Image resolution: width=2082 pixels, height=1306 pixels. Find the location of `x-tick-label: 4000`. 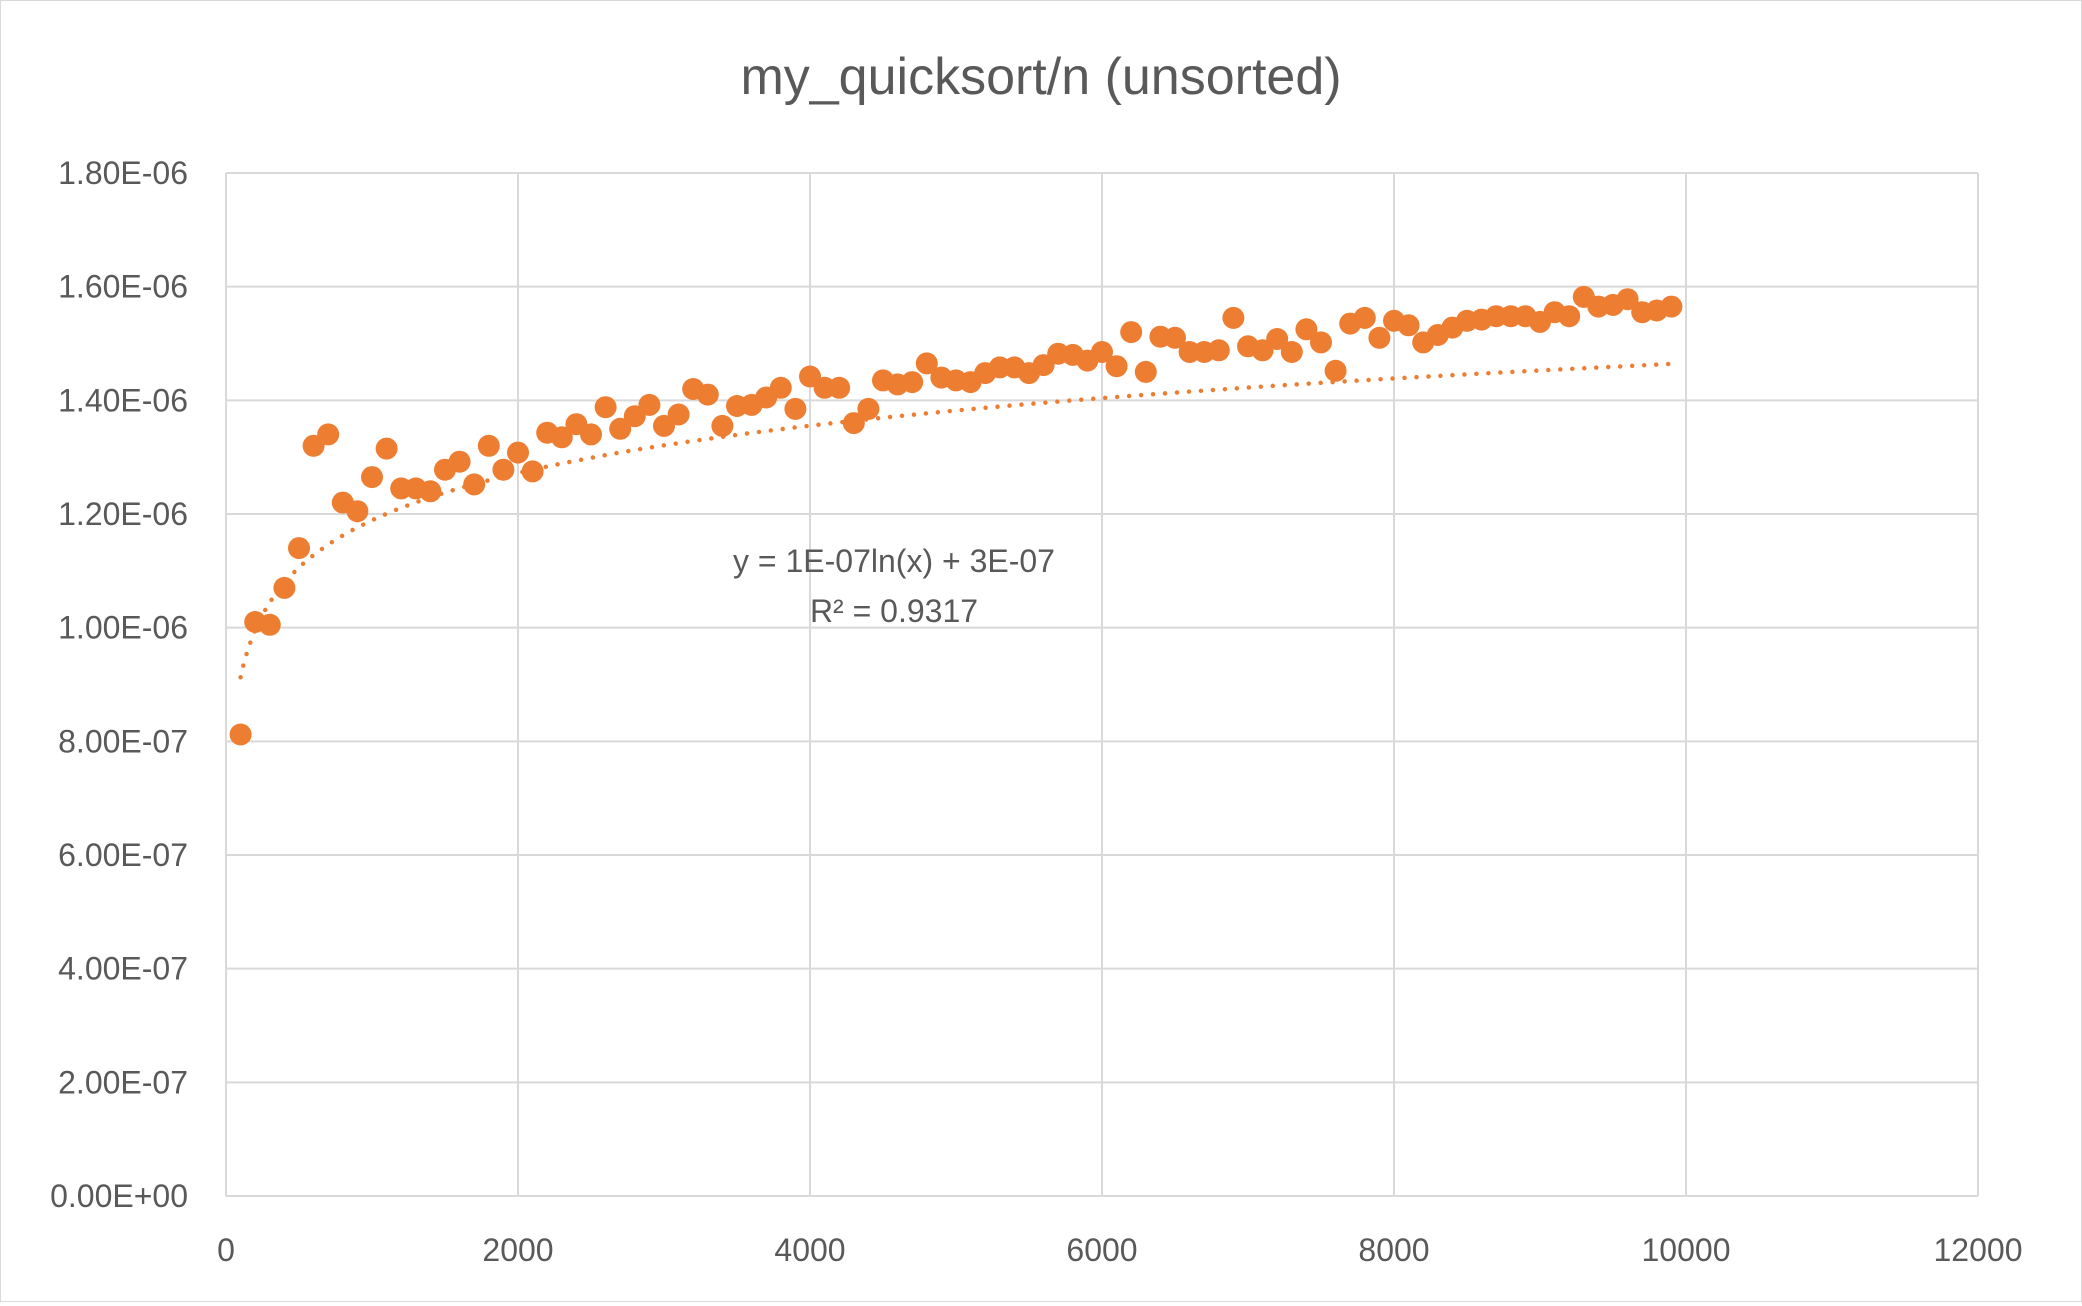

x-tick-label: 4000 is located at coordinates (809, 1250).